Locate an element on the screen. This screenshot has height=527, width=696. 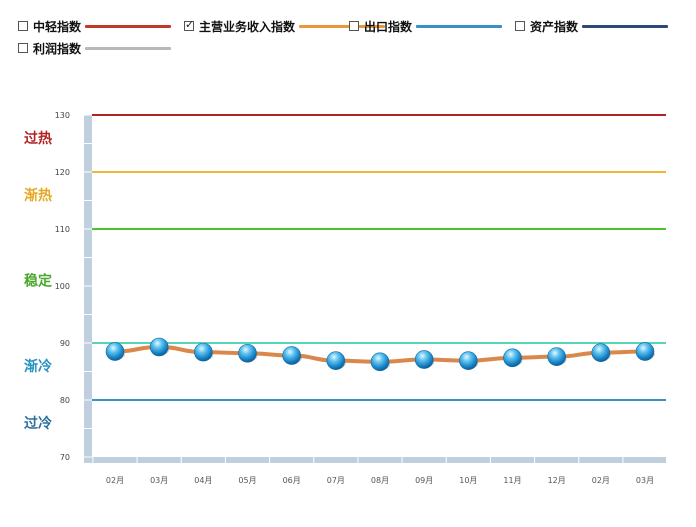
y-tick-label: 100 is located at coordinates (62, 286).